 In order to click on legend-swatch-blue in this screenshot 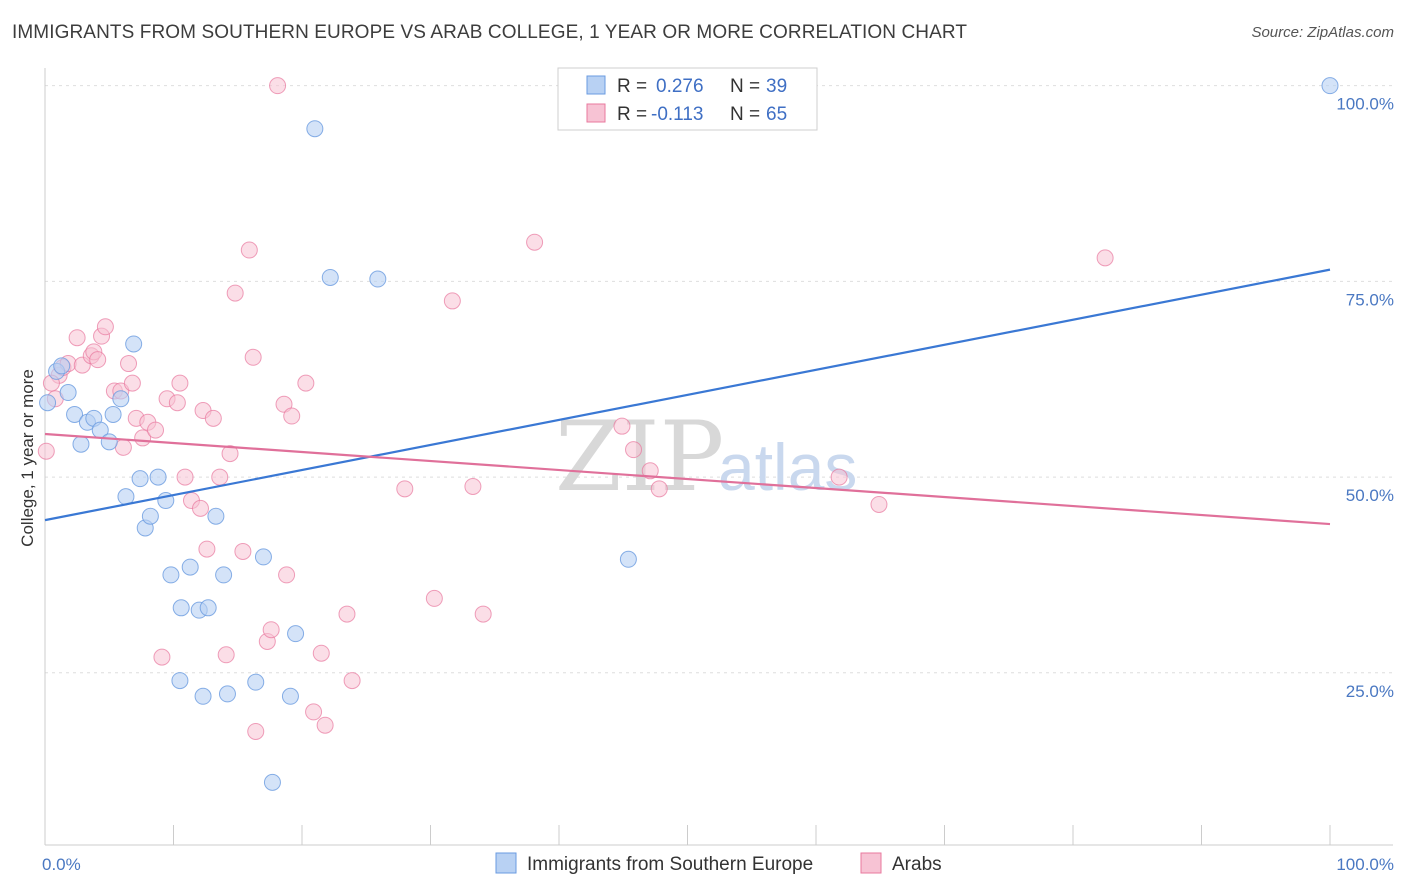, I will do `click(596, 85)`.